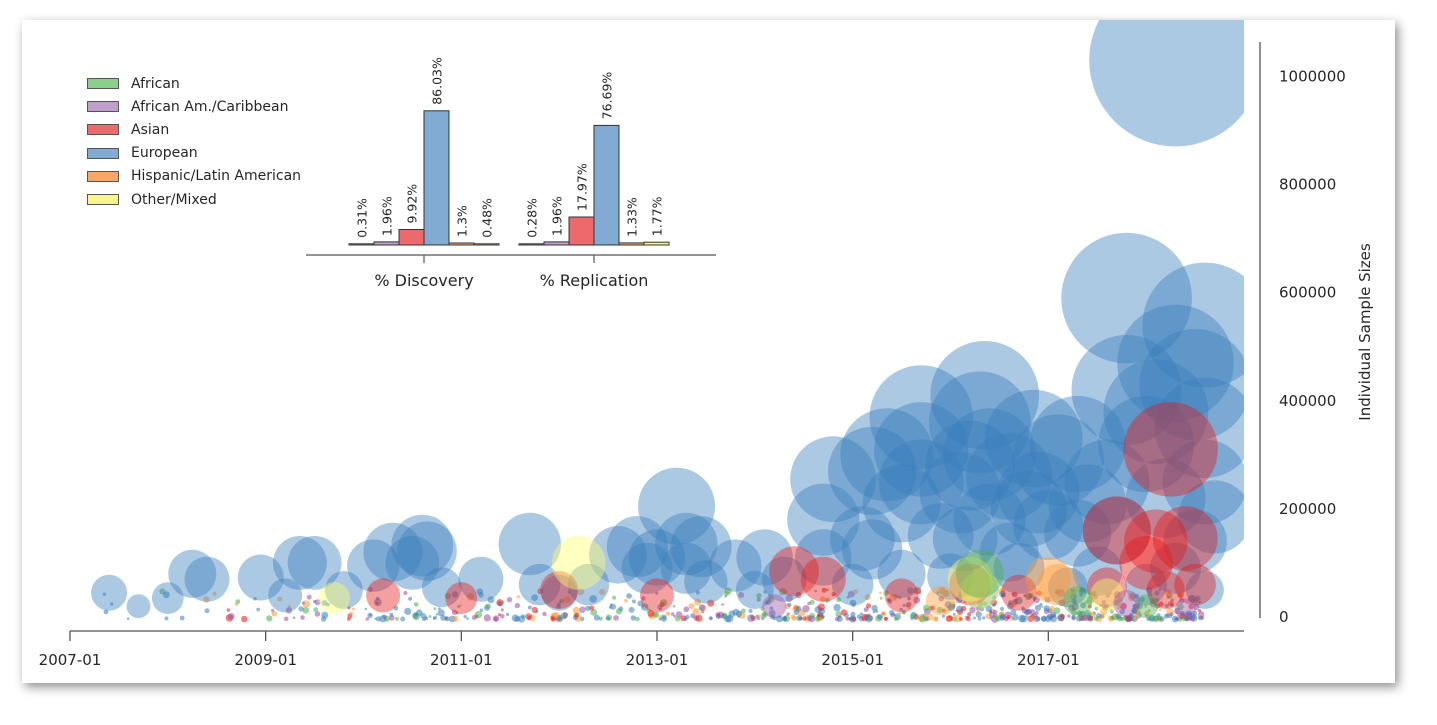 The image size is (1437, 725). What do you see at coordinates (1307, 509) in the screenshot?
I see `y-tick-label: 200000` at bounding box center [1307, 509].